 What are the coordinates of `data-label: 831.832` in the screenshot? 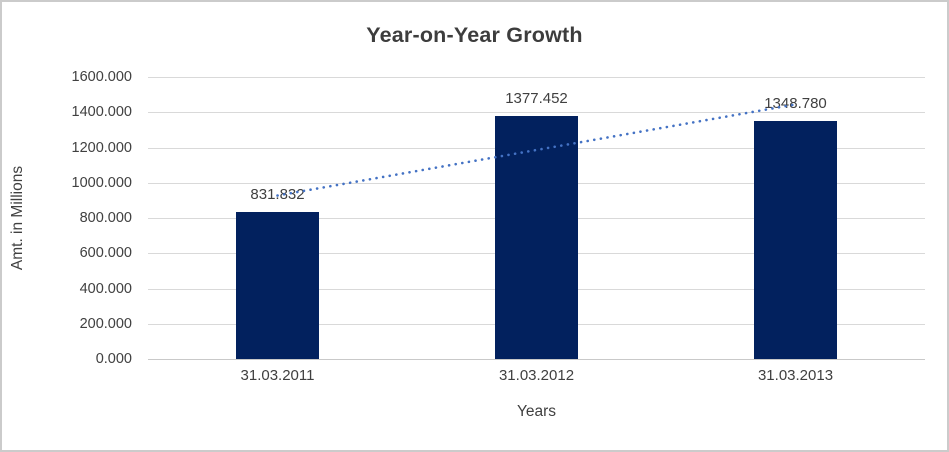 It's located at (277, 195).